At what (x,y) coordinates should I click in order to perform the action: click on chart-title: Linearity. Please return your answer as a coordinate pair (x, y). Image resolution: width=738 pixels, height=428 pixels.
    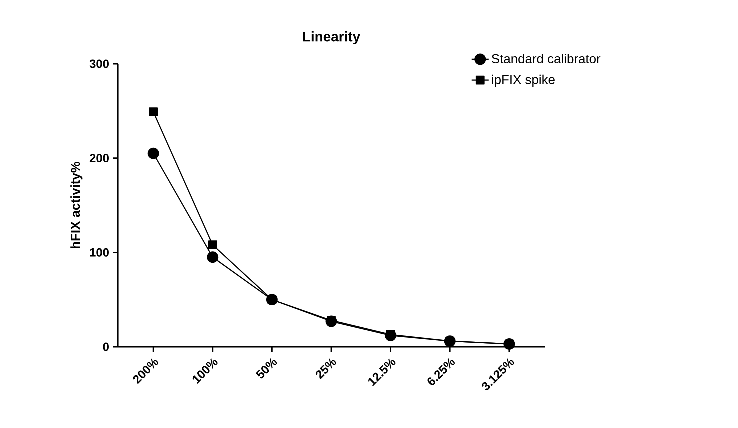
    Looking at the image, I should click on (331, 37).